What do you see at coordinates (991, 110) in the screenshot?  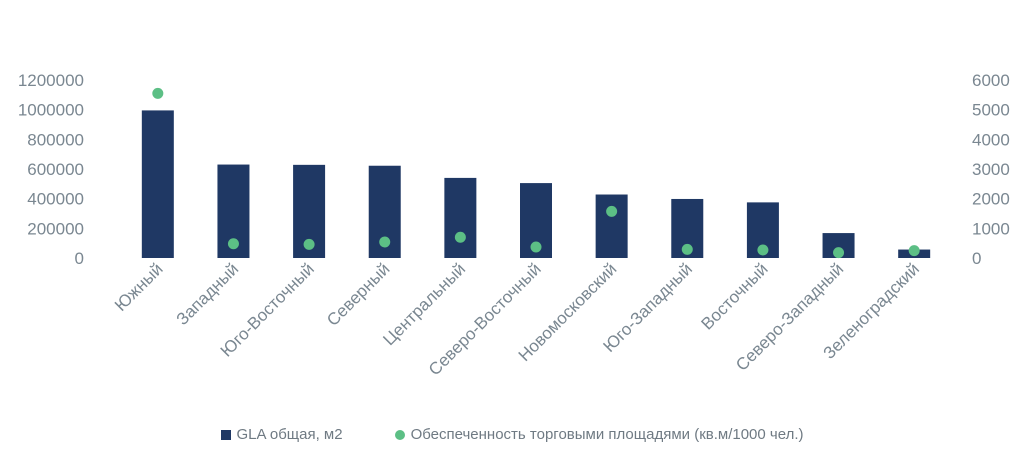 I see `right-tick-label: 5000` at bounding box center [991, 110].